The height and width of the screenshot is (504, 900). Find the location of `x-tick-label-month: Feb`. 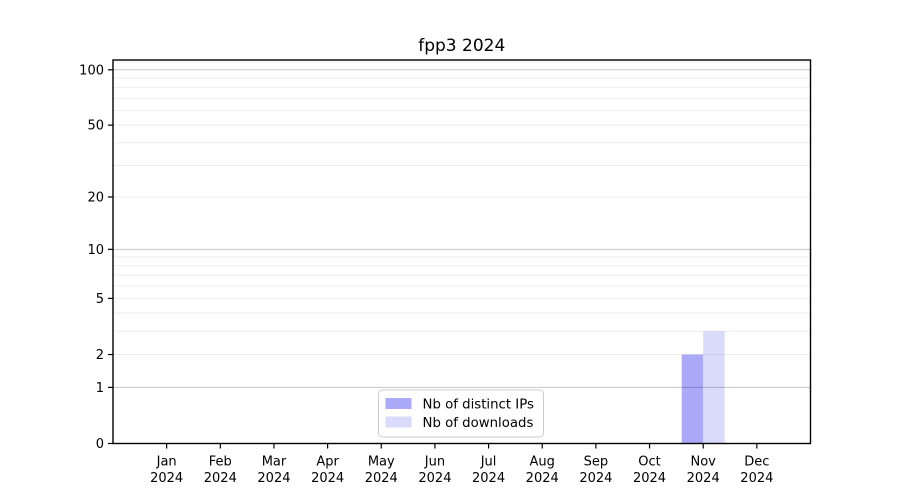

x-tick-label-month: Feb is located at coordinates (220, 462).